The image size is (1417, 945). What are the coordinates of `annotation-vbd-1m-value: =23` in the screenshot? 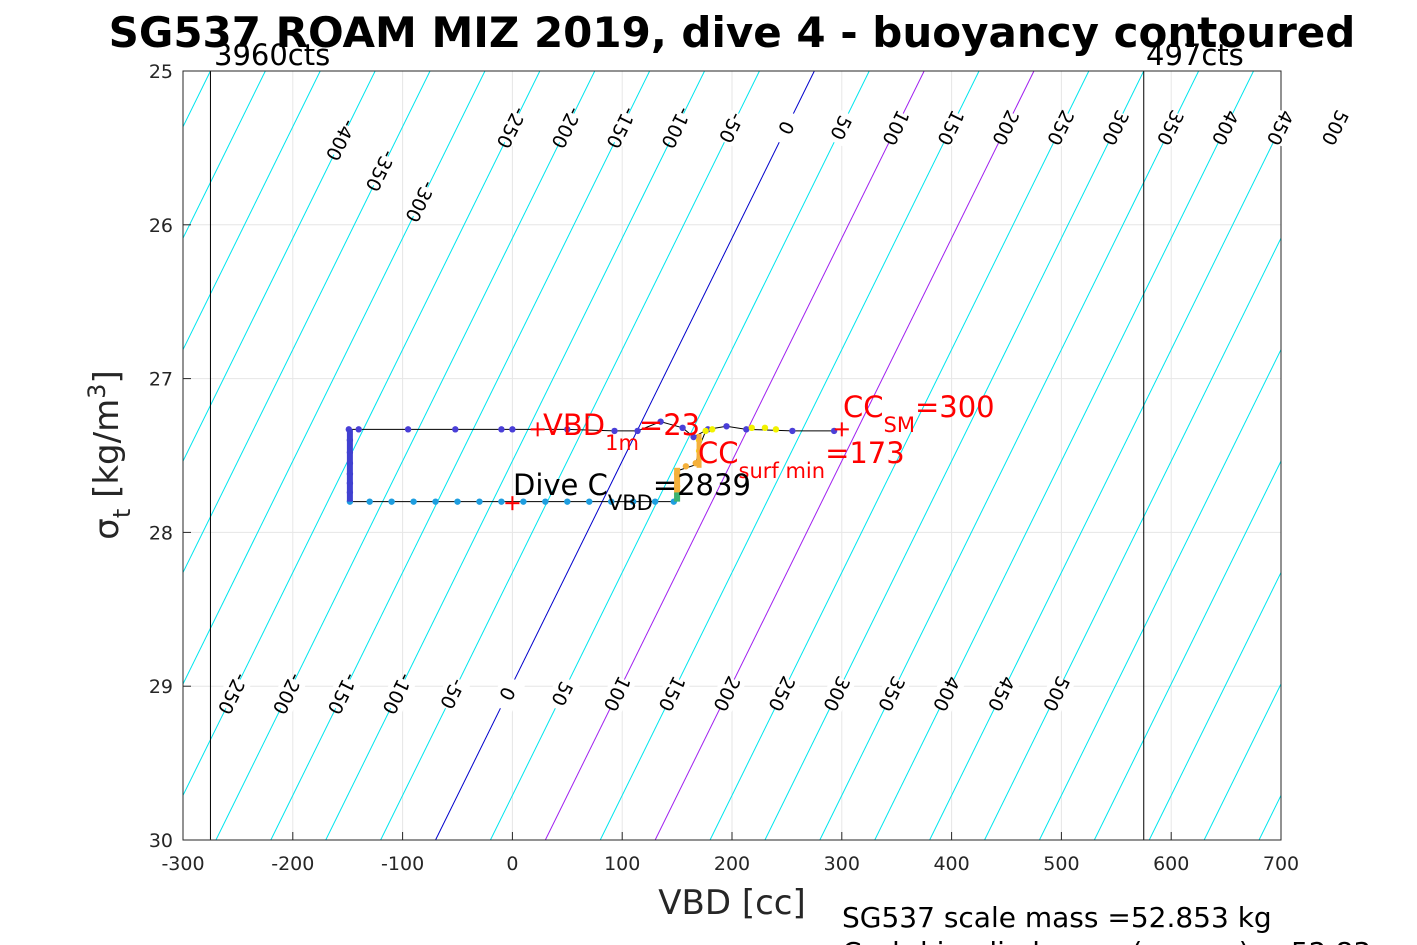 It's located at (669, 425).